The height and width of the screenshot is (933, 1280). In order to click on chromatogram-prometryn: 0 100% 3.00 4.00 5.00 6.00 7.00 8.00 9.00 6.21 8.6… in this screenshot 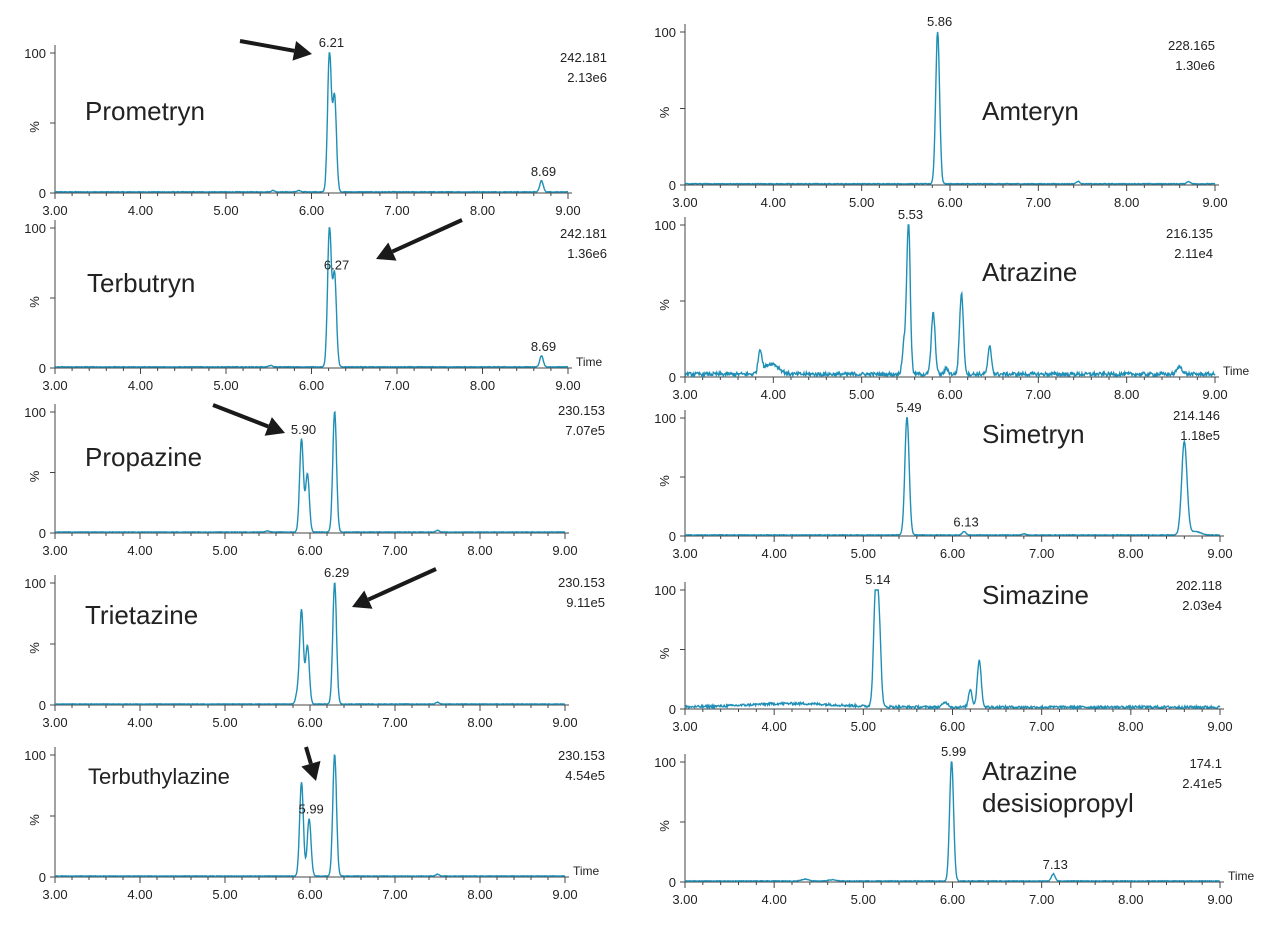, I will do `click(315, 126)`.